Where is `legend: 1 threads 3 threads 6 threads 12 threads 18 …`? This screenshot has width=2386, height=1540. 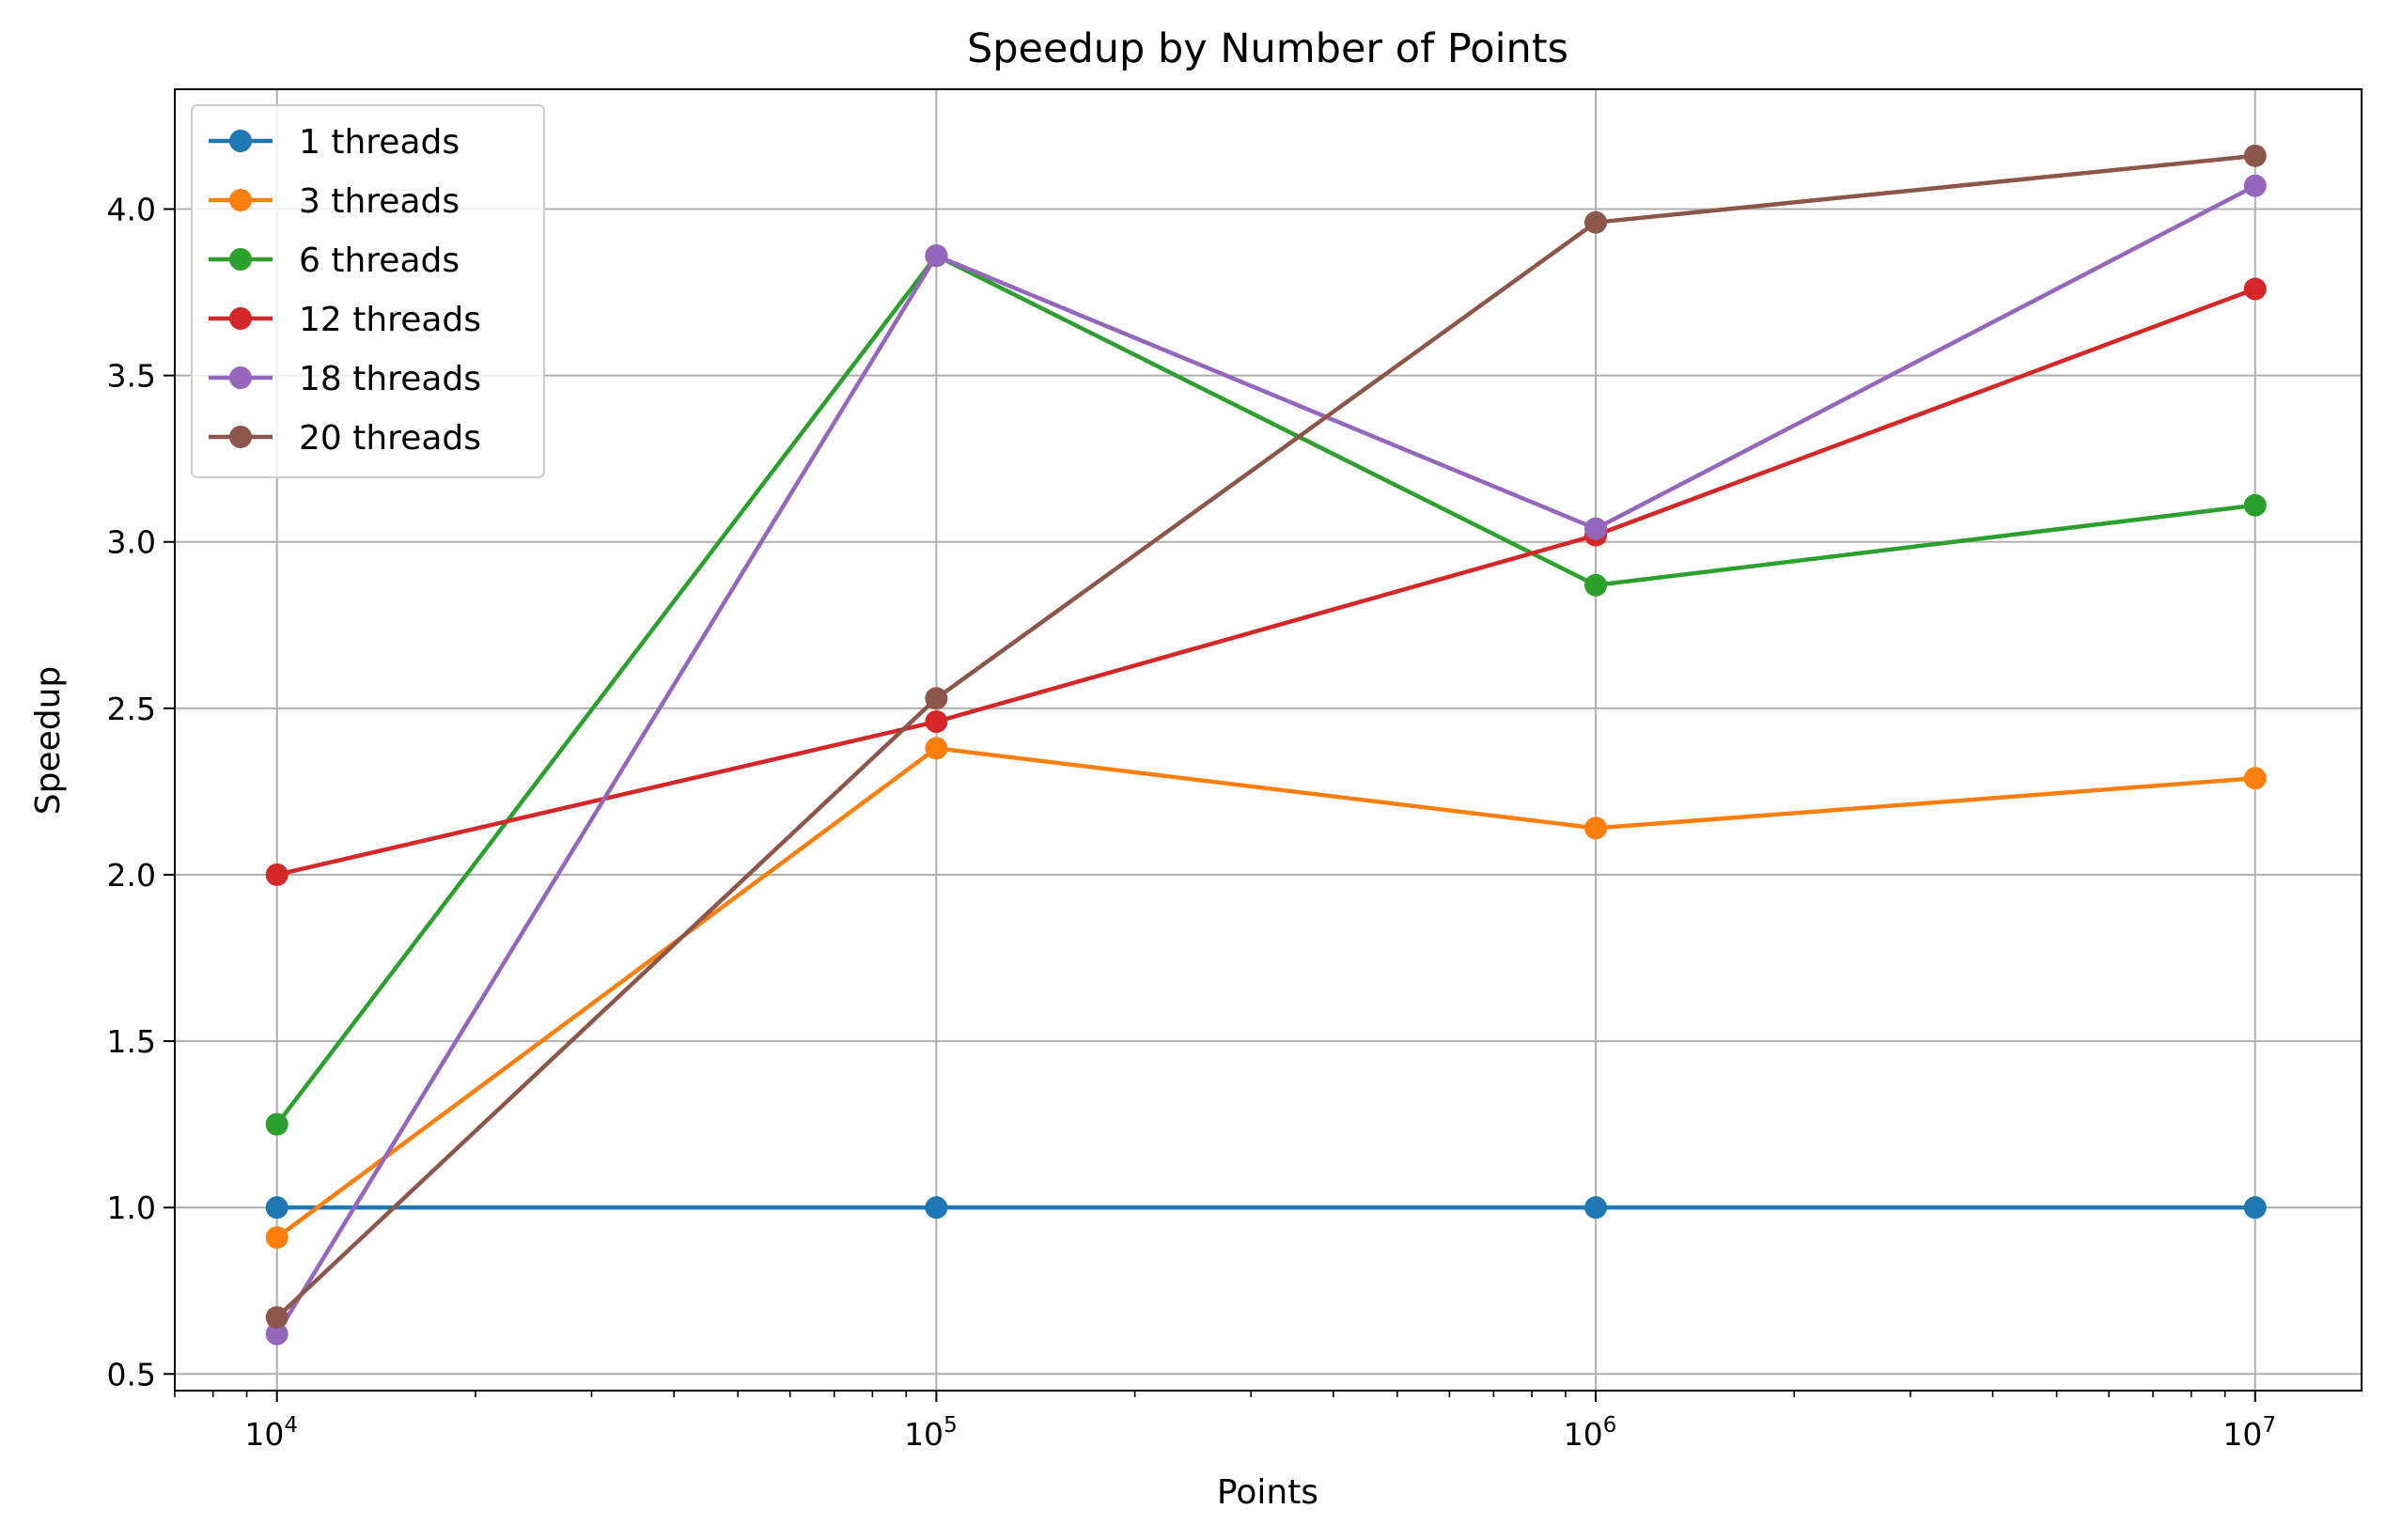 legend: 1 threads 3 threads 6 threads 12 threads 18 … is located at coordinates (368, 291).